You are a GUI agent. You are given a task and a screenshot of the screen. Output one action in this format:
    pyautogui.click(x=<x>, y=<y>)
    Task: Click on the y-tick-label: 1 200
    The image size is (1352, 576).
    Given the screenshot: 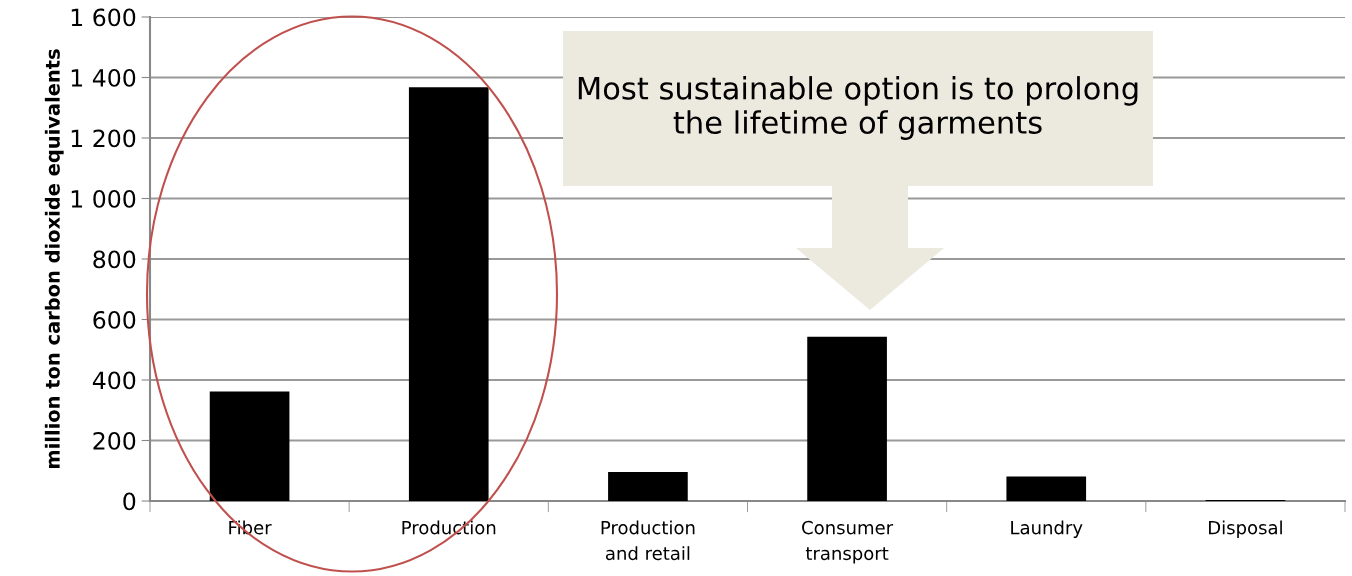 What is the action you would take?
    pyautogui.click(x=103, y=138)
    